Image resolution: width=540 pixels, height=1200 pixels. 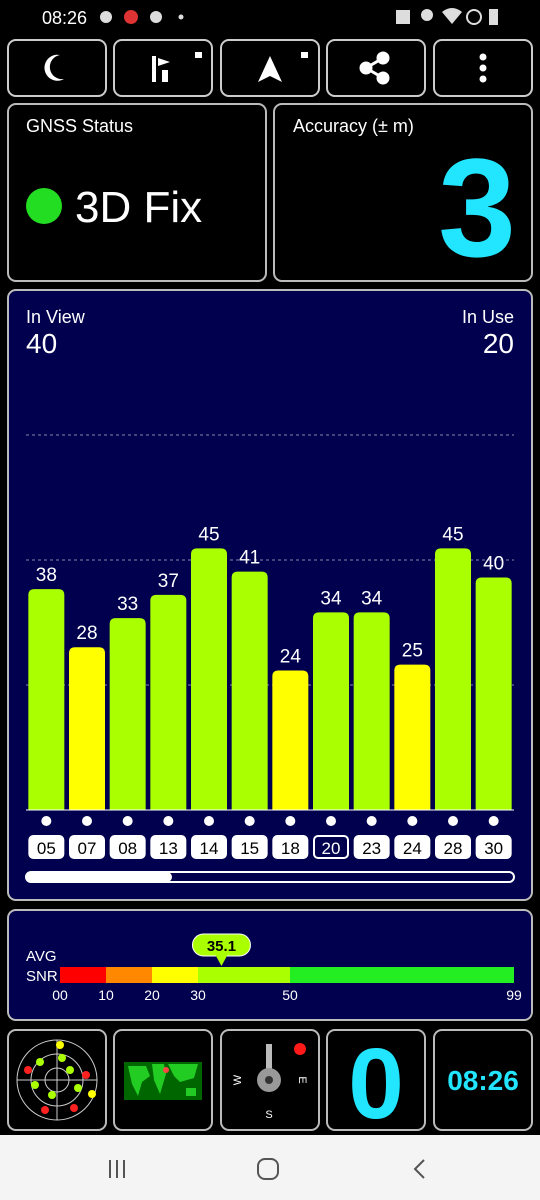 I want to click on compass, so click(x=281, y=1067).